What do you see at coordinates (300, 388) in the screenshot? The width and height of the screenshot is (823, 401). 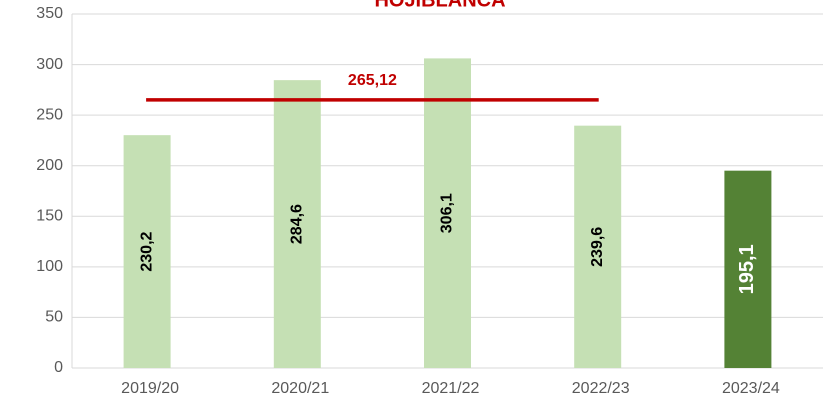 I see `x-tick-label: 2020/21` at bounding box center [300, 388].